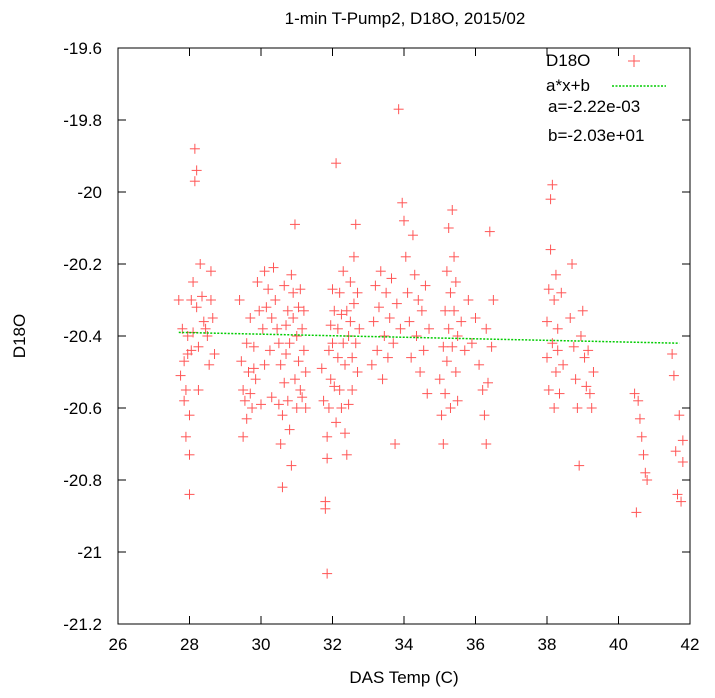 Image resolution: width=715 pixels, height=698 pixels. Describe the element at coordinates (82, 264) in the screenshot. I see `y-tick-label: -20.2` at that location.